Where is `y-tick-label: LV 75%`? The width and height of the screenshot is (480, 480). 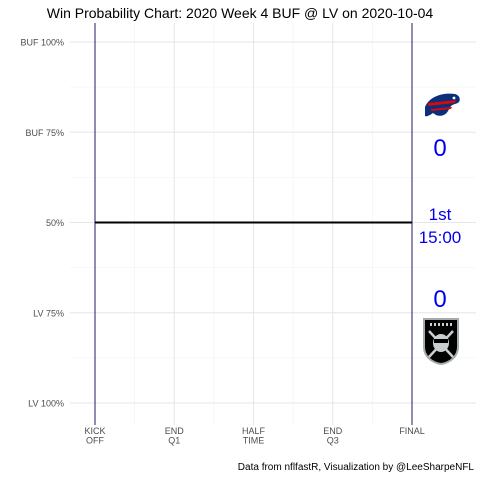 y-tick-label: LV 75% is located at coordinates (48, 313).